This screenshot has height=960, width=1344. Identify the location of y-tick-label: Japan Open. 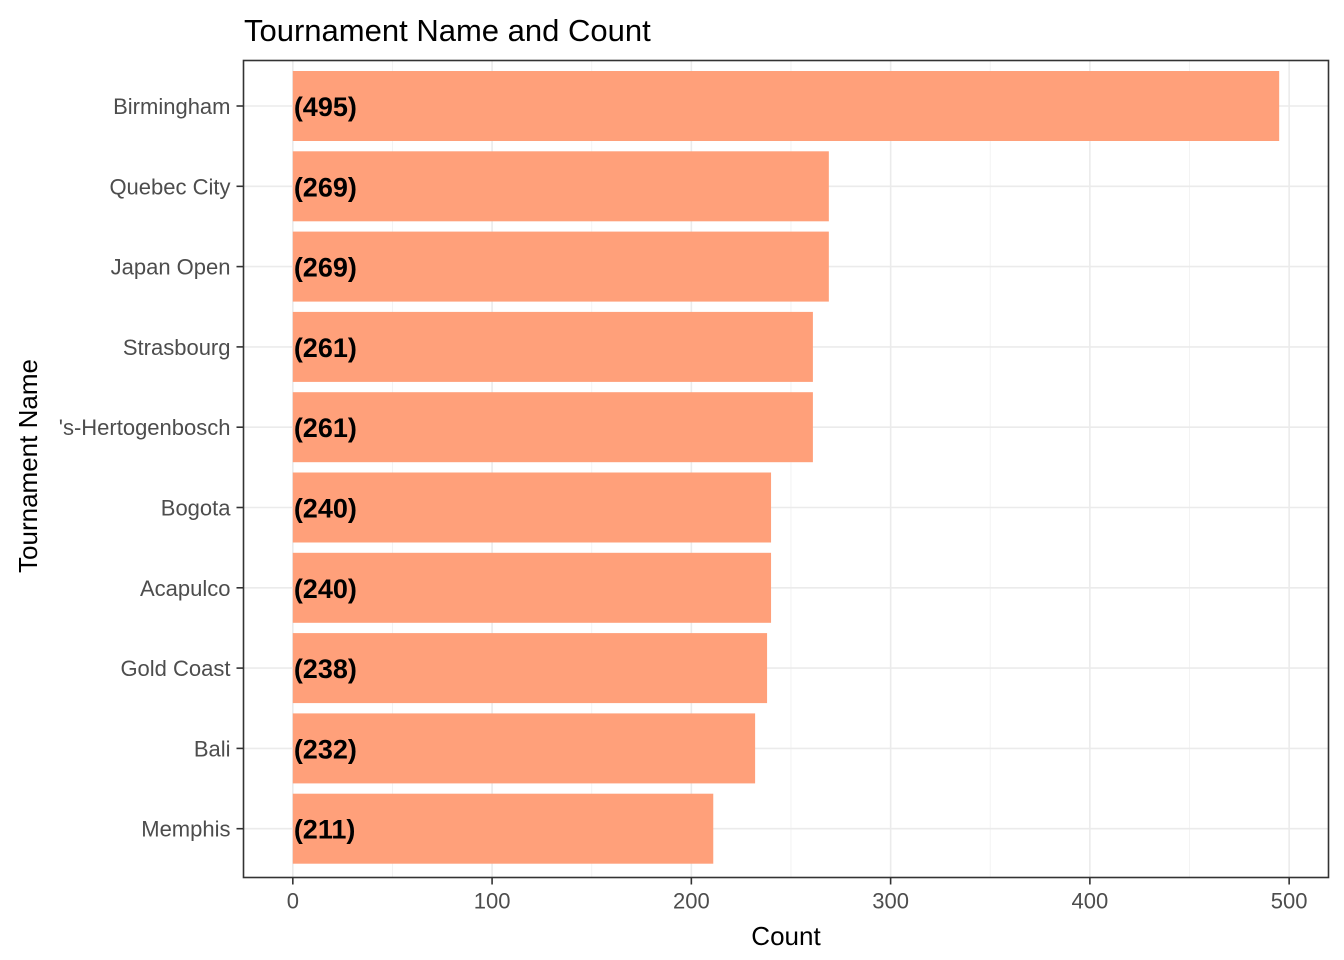
(171, 267).